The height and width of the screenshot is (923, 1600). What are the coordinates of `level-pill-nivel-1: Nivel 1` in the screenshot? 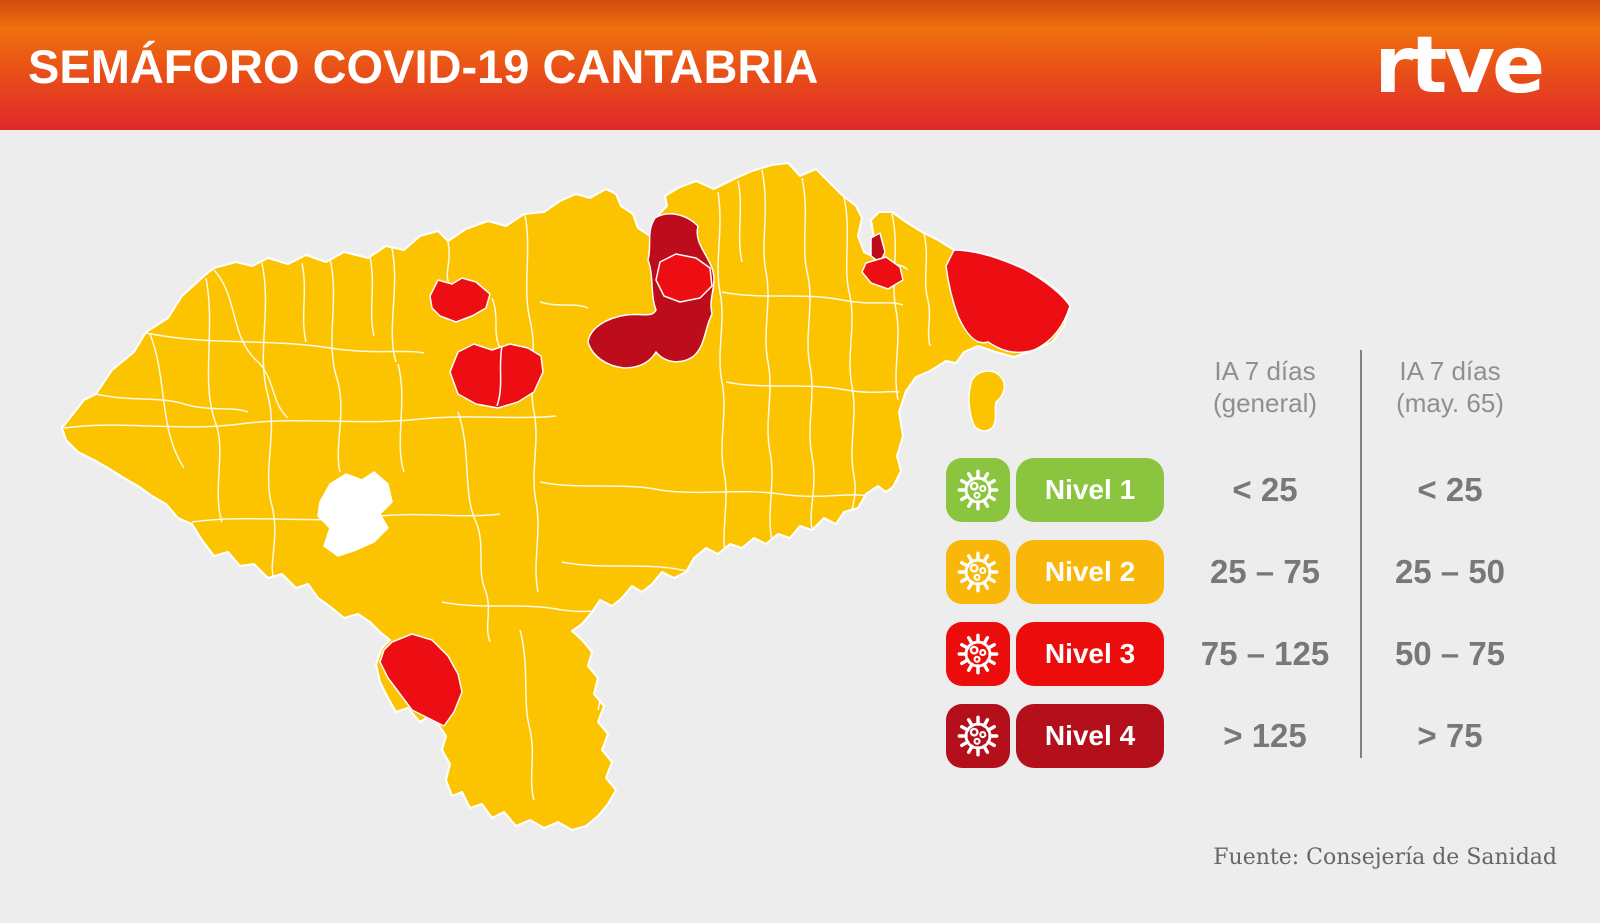 It's located at (1090, 490).